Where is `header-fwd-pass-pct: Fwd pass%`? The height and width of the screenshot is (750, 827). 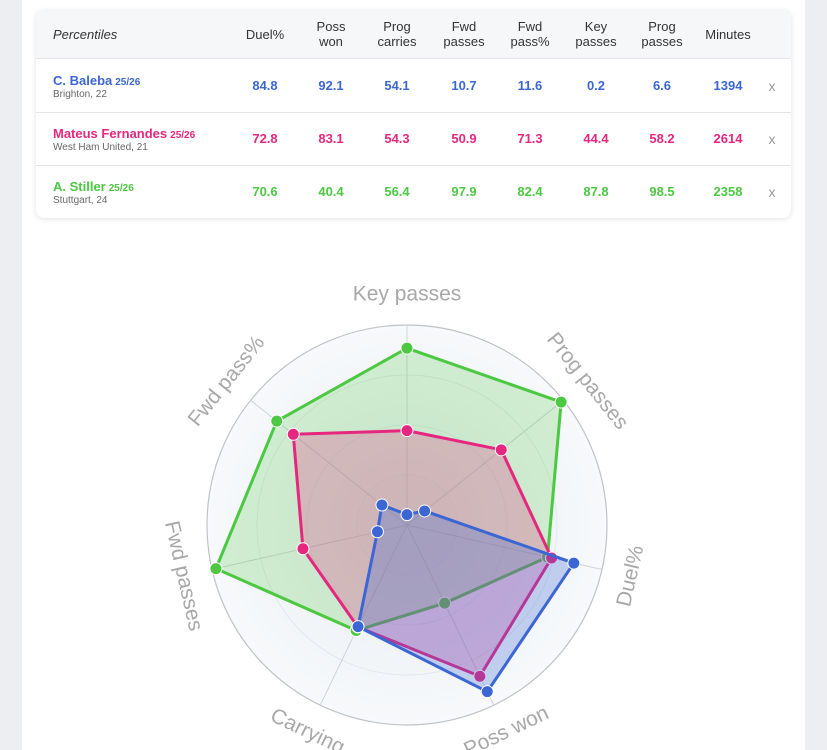 header-fwd-pass-pct: Fwd pass% is located at coordinates (530, 34).